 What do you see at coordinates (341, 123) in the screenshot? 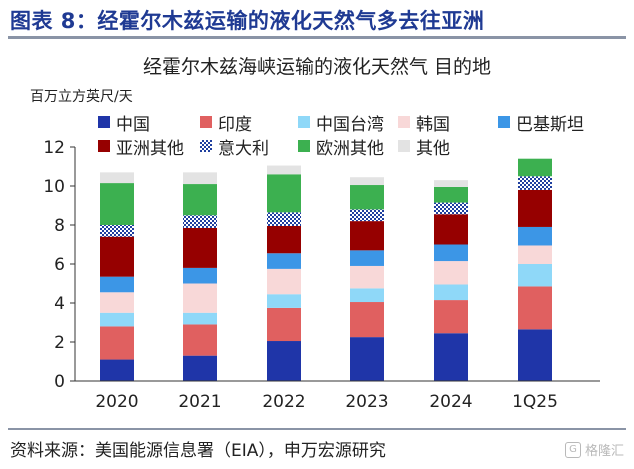
I see `legend-item: 中国台湾` at bounding box center [341, 123].